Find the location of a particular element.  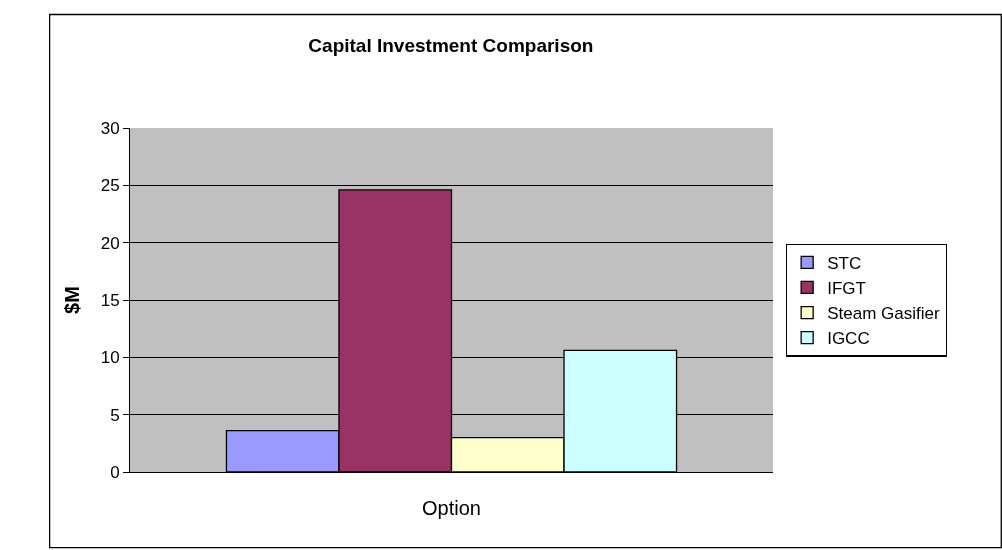

chart-title: Capital Investment Comparison is located at coordinates (451, 45).